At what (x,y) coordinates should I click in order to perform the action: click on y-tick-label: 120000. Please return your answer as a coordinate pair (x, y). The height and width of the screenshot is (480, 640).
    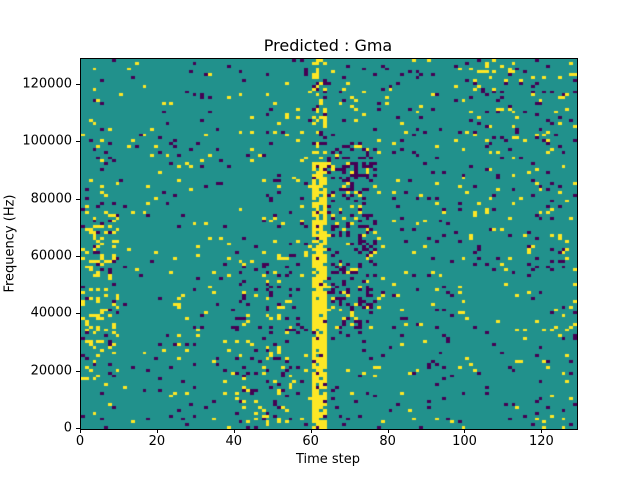
    Looking at the image, I should click on (47, 84).